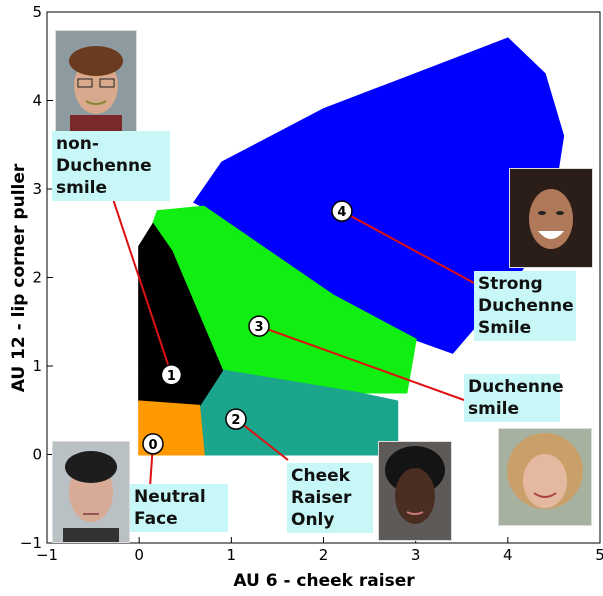  I want to click on x-tick-label: 3, so click(416, 555).